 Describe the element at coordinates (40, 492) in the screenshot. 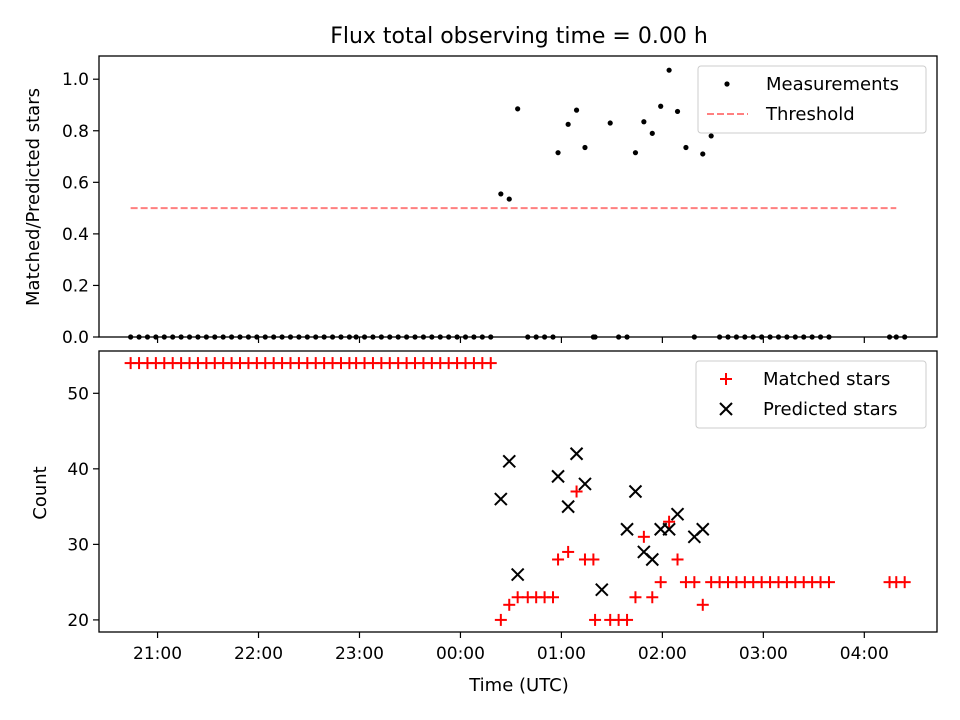

I see `bottom-ylabel: Count` at that location.